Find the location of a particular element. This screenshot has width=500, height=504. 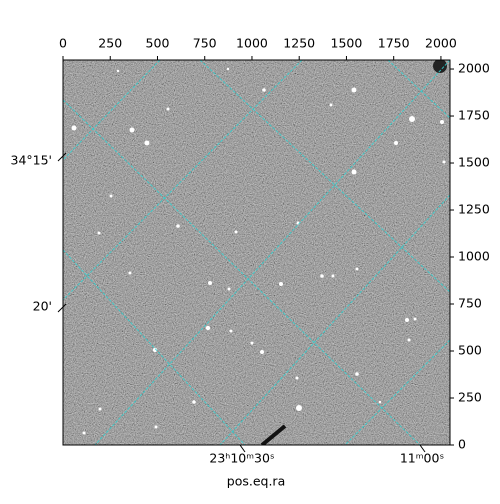

y-tick-label: 1500 is located at coordinates (474, 162).